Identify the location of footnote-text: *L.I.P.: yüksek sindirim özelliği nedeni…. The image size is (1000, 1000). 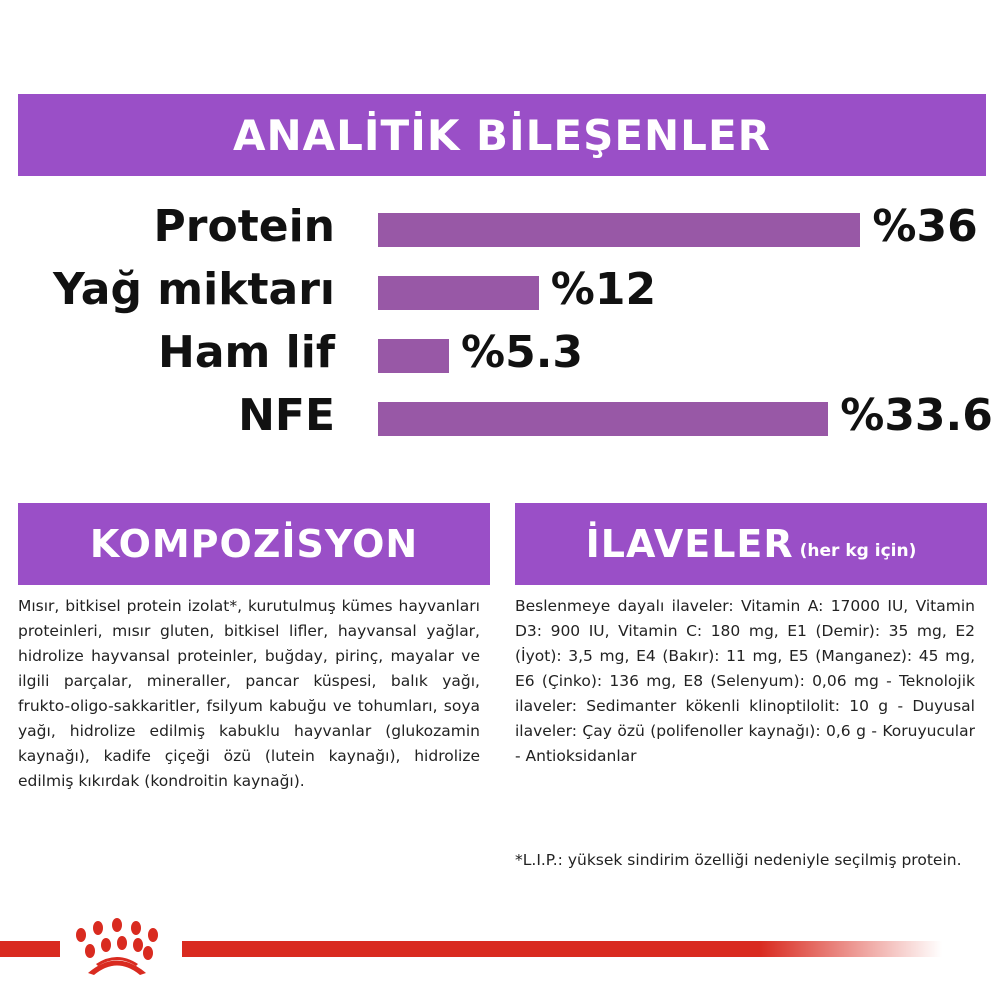
(738, 860).